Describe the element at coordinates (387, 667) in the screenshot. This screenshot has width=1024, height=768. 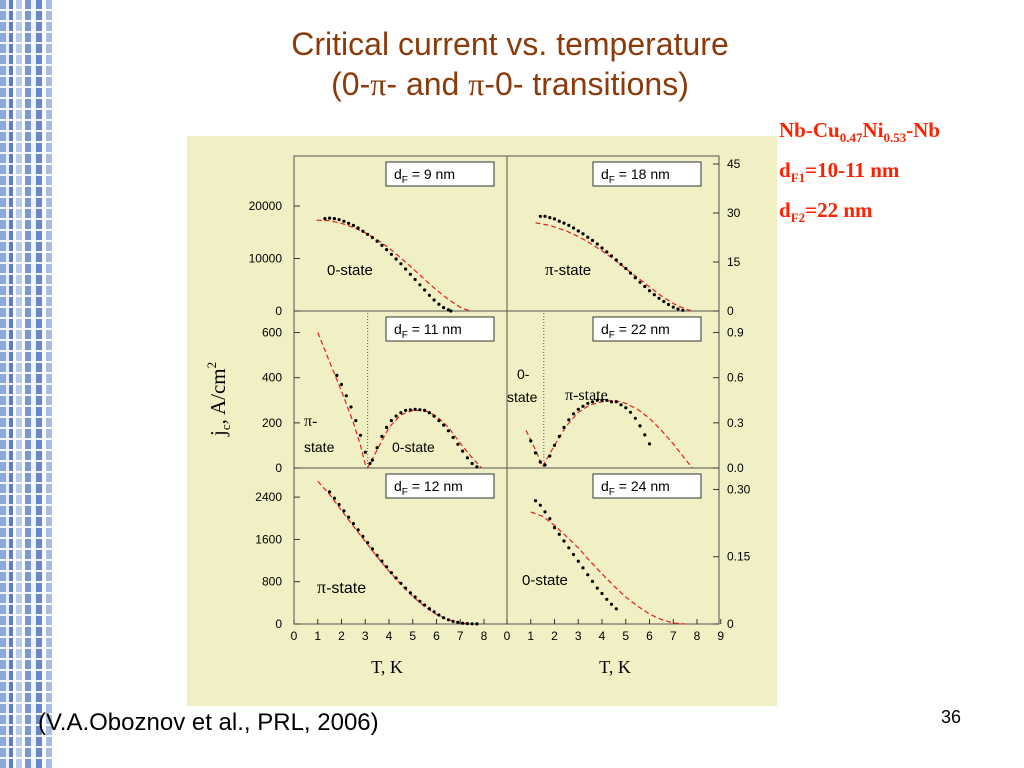
I see `x-axis-label: T, K` at that location.